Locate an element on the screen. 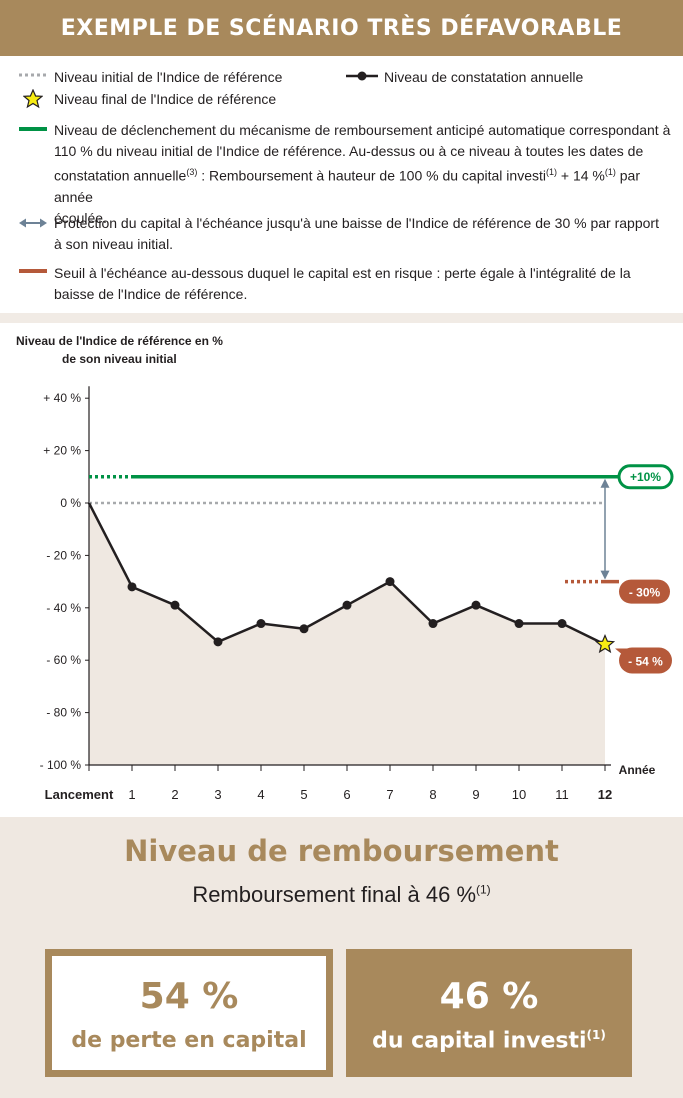  protection-arrow-down is located at coordinates (605, 575).